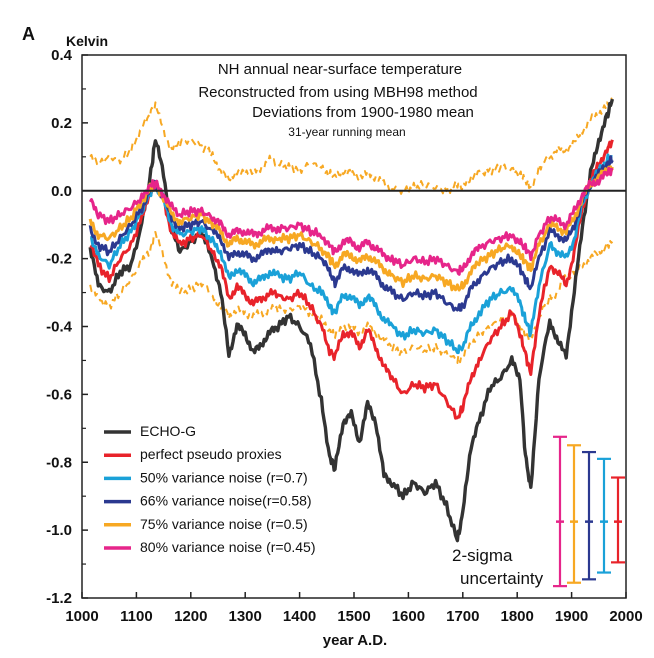  Describe the element at coordinates (340, 69) in the screenshot. I see `title-line-1: NH annual near-surface temperature` at that location.